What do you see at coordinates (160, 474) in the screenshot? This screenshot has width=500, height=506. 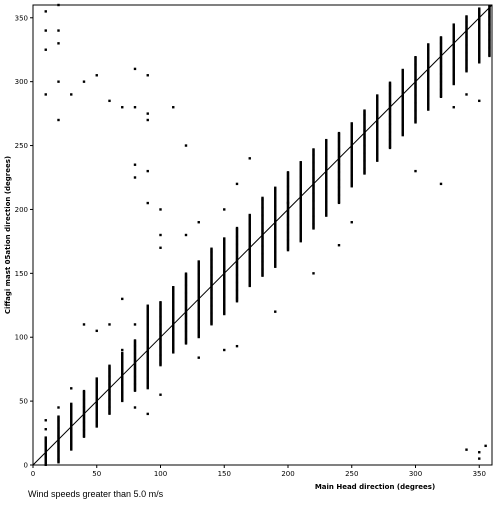 I see `x-tick-label: 100` at bounding box center [160, 474].